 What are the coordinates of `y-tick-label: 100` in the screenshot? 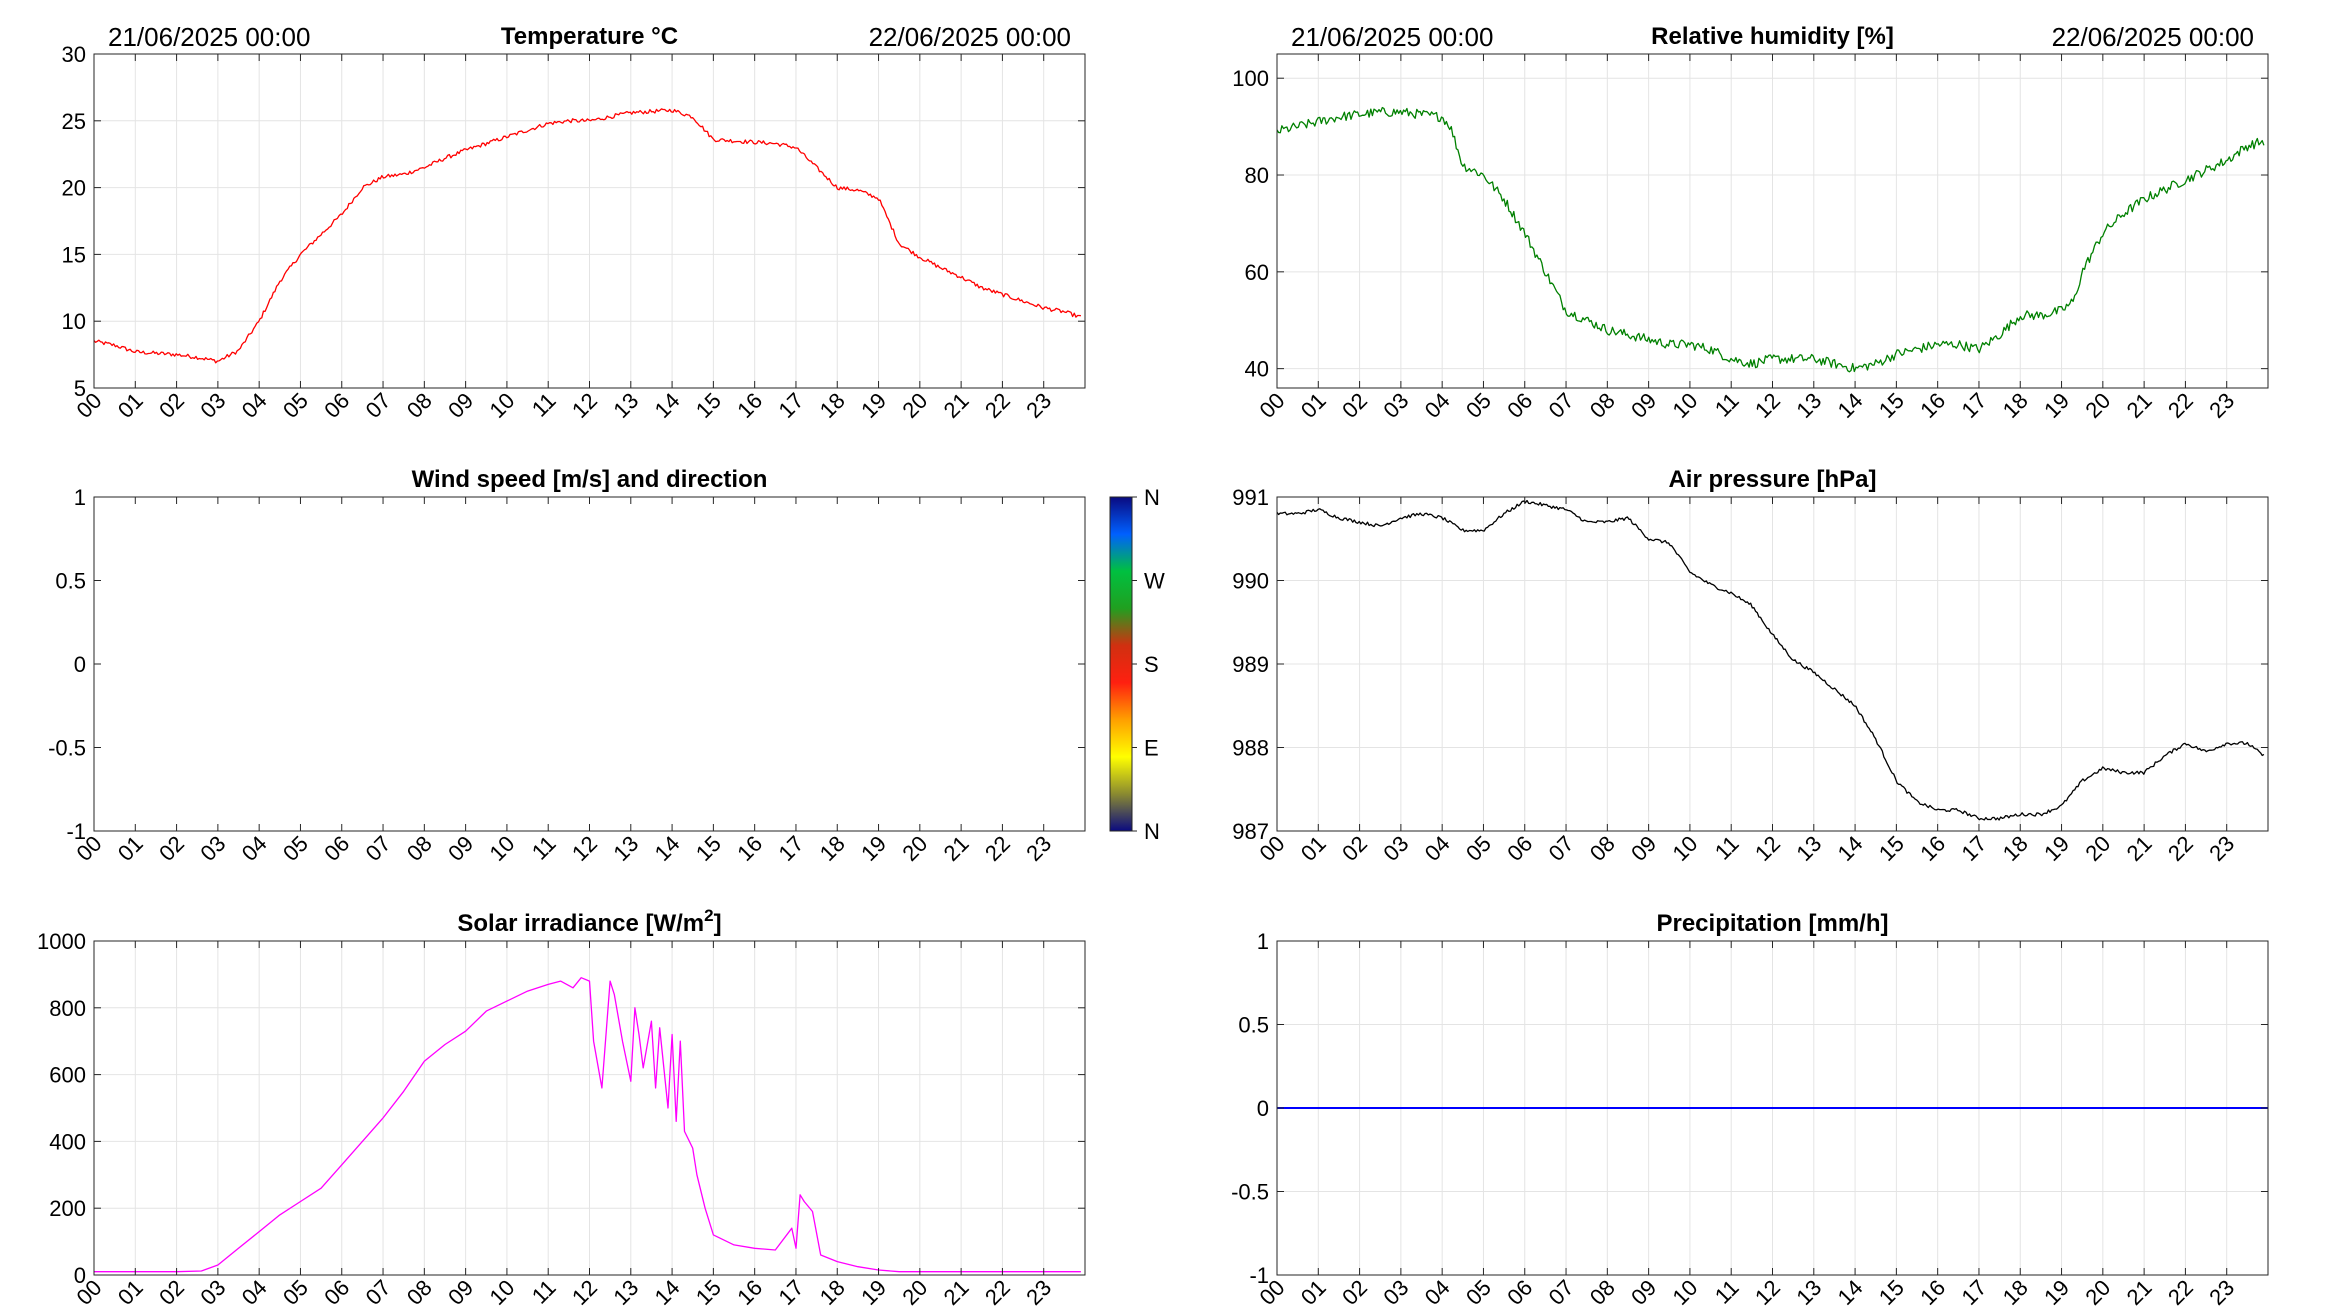 It's located at (1250, 78).